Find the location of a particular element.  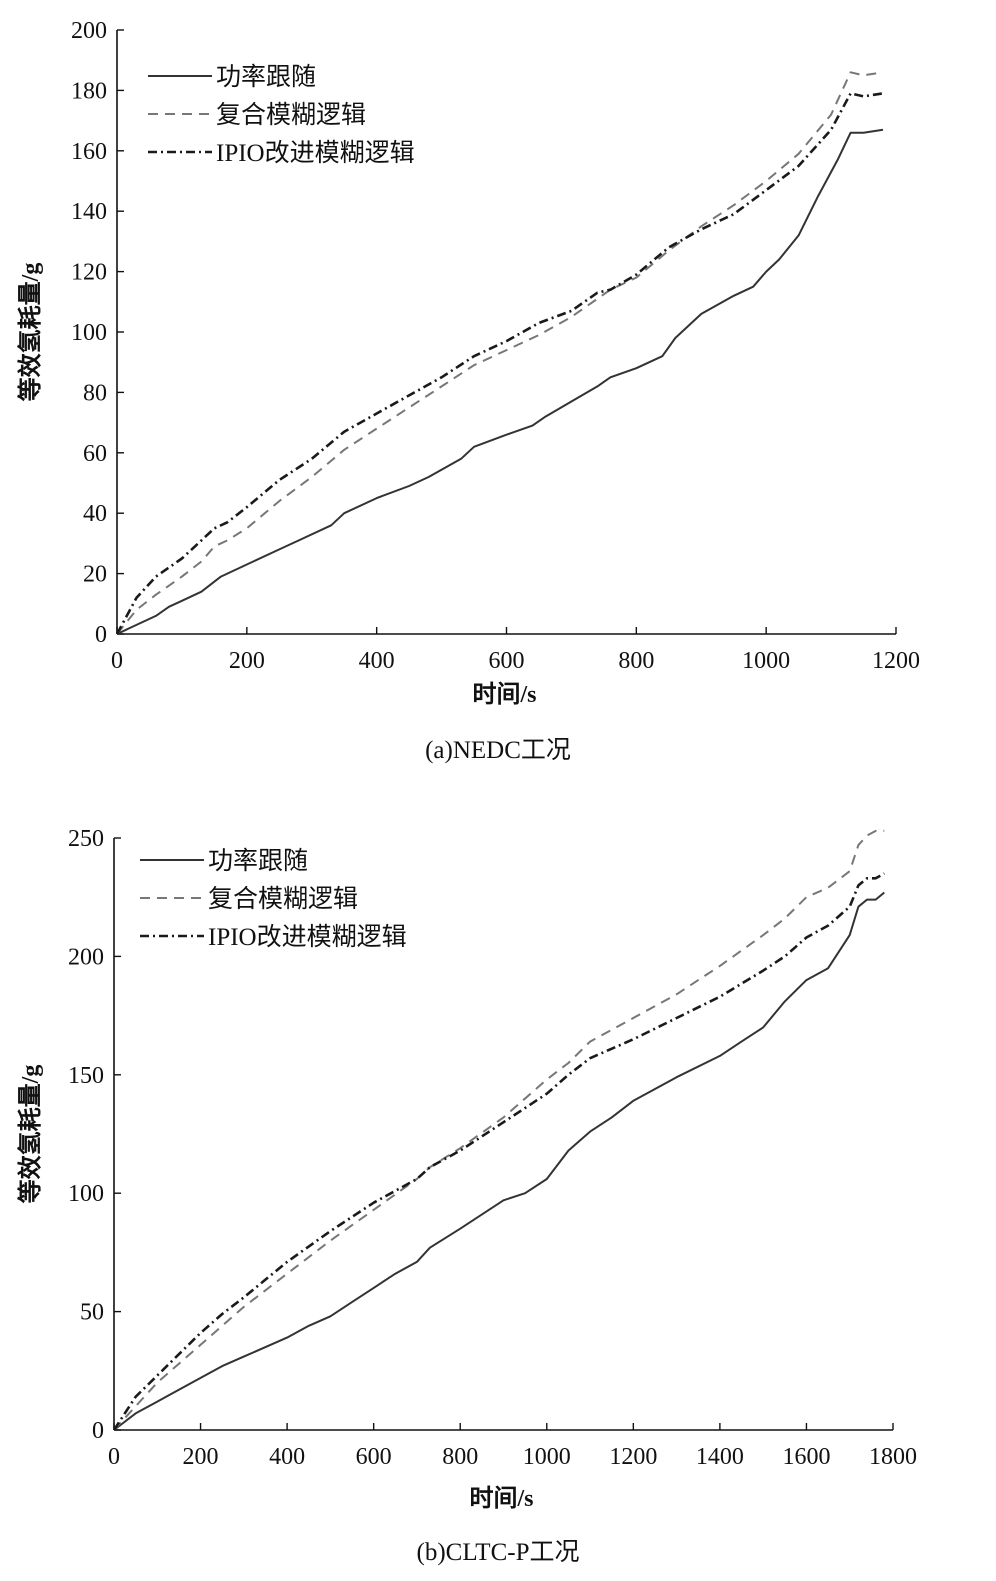

y-tick-label: 140 is located at coordinates (89, 212).